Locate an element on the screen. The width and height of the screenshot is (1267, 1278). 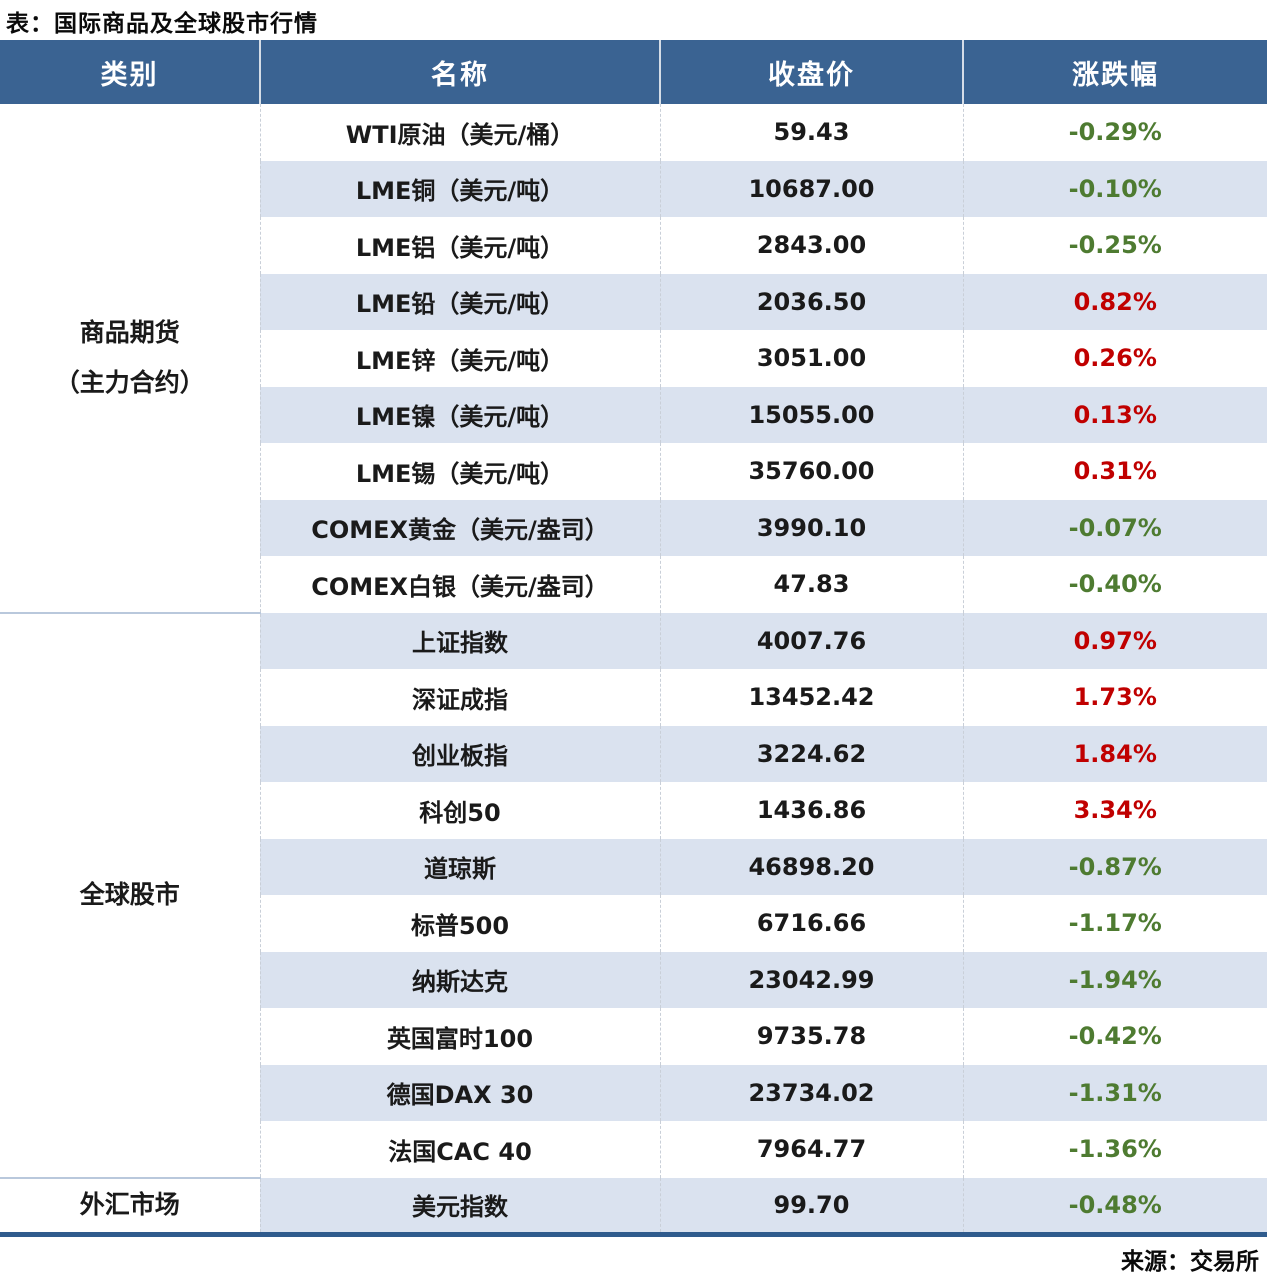
table-row: LME铜（美元/吨） 10687.00 -0.10% is located at coordinates (633, 188).